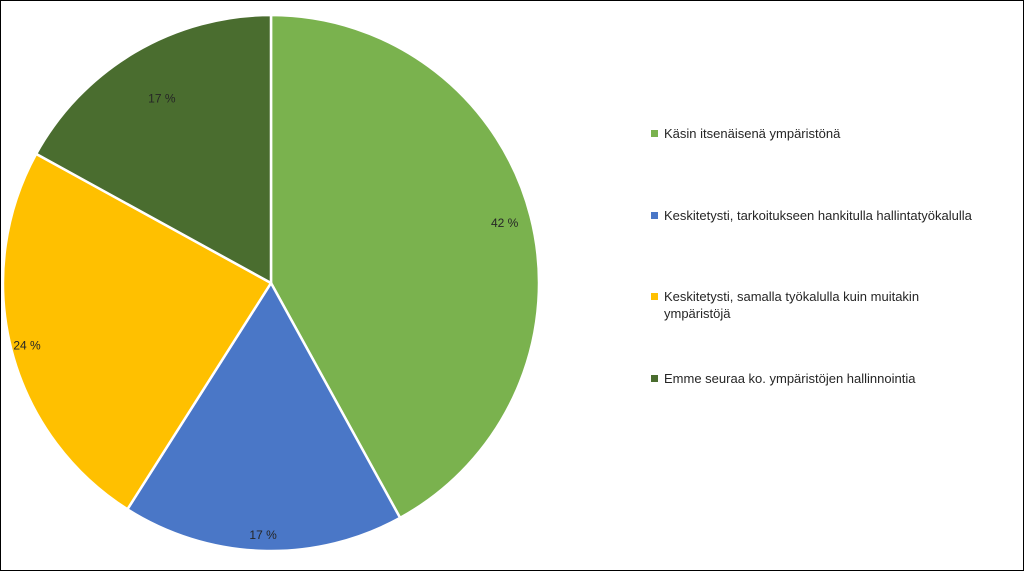 This screenshot has width=1024, height=572. Describe the element at coordinates (263, 535) in the screenshot. I see `pie-data-label-1: 17 %` at that location.